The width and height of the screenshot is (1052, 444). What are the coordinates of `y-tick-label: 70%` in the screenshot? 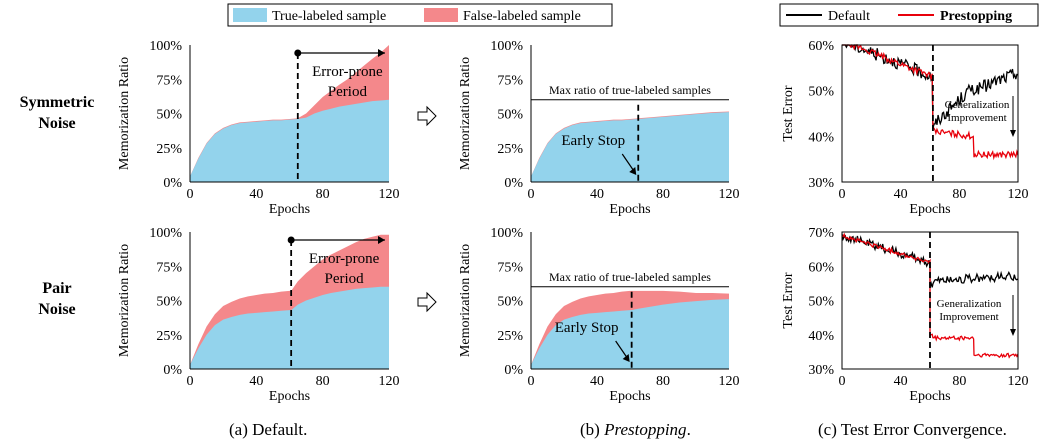 It's located at (821, 233).